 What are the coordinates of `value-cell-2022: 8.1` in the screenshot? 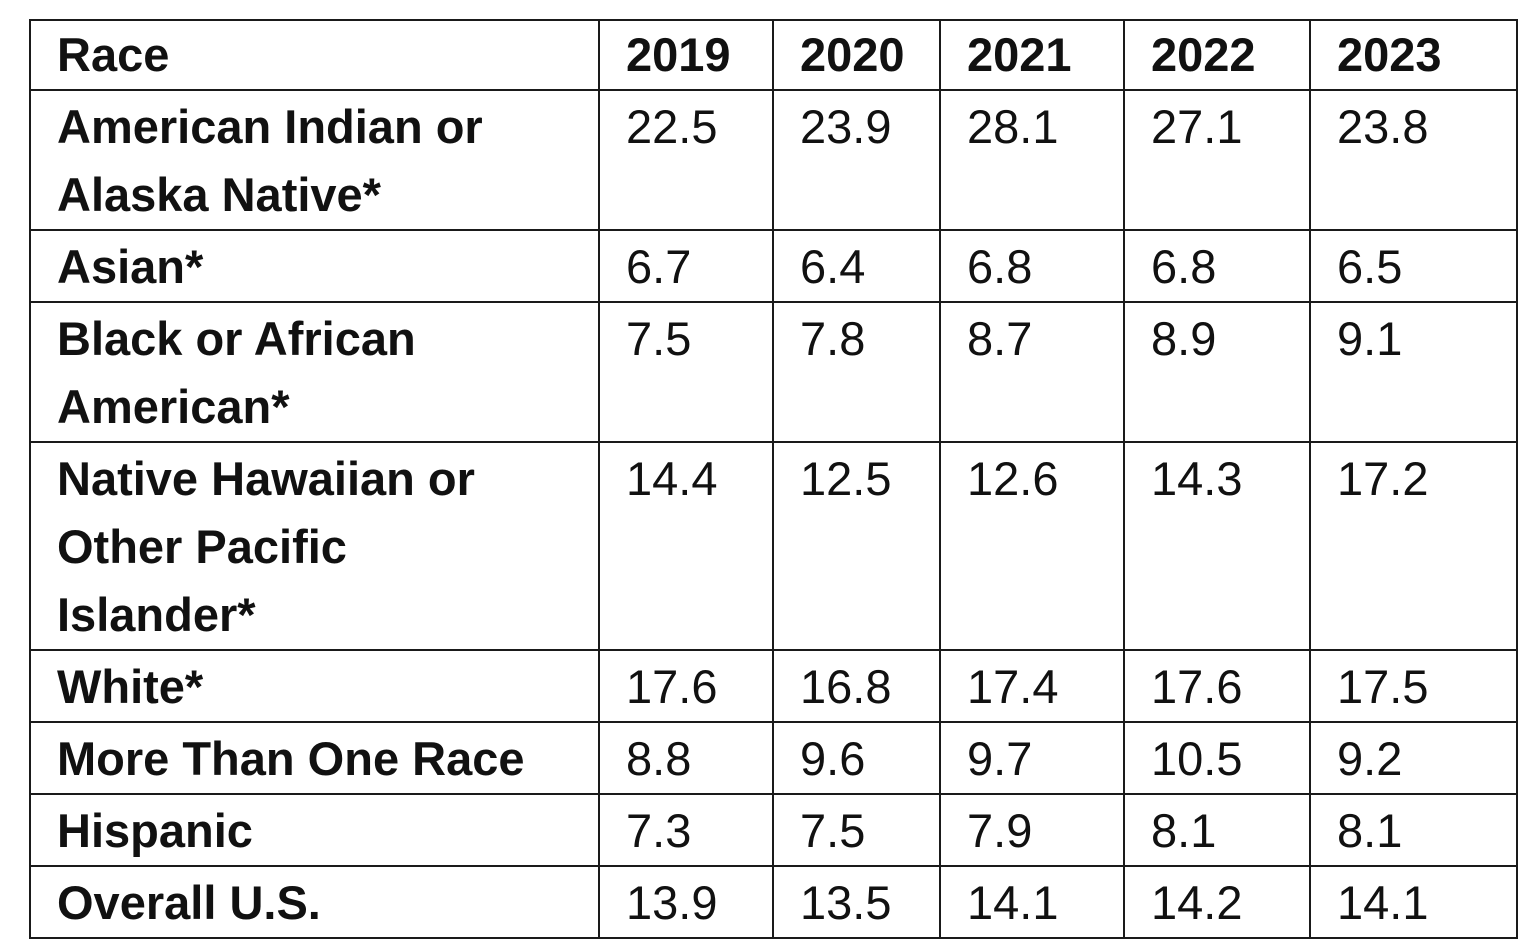 It's located at (1217, 830).